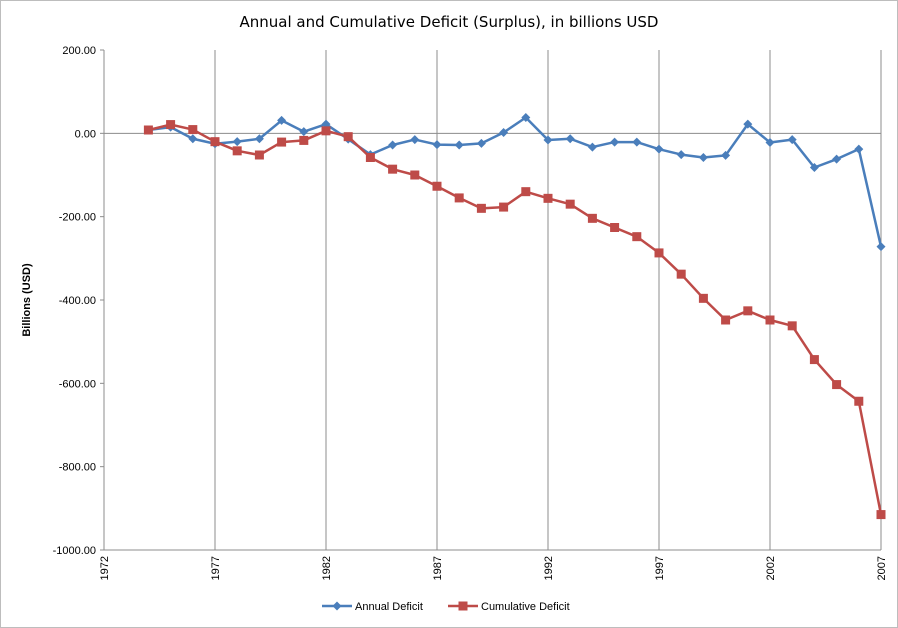 The height and width of the screenshot is (628, 898). Describe the element at coordinates (77, 468) in the screenshot. I see `y-tick-label: -800.00` at that location.